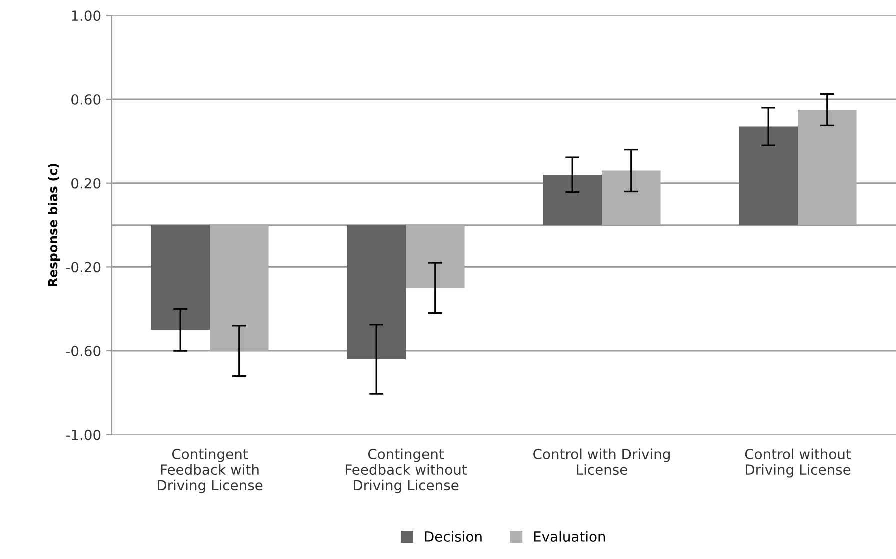 The height and width of the screenshot is (559, 896). What do you see at coordinates (210, 471) in the screenshot?
I see `x-tick-label: Contingent Feedback with Driving License` at bounding box center [210, 471].